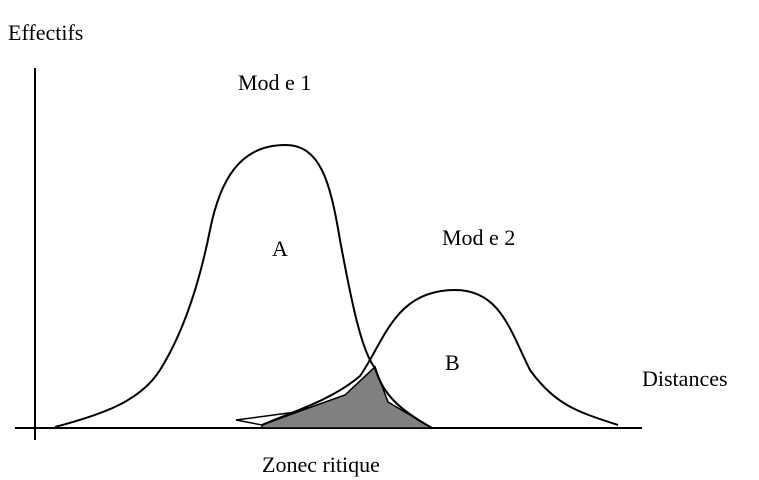 This screenshot has height=480, width=759. What do you see at coordinates (280, 248) in the screenshot?
I see `region-label: A` at bounding box center [280, 248].